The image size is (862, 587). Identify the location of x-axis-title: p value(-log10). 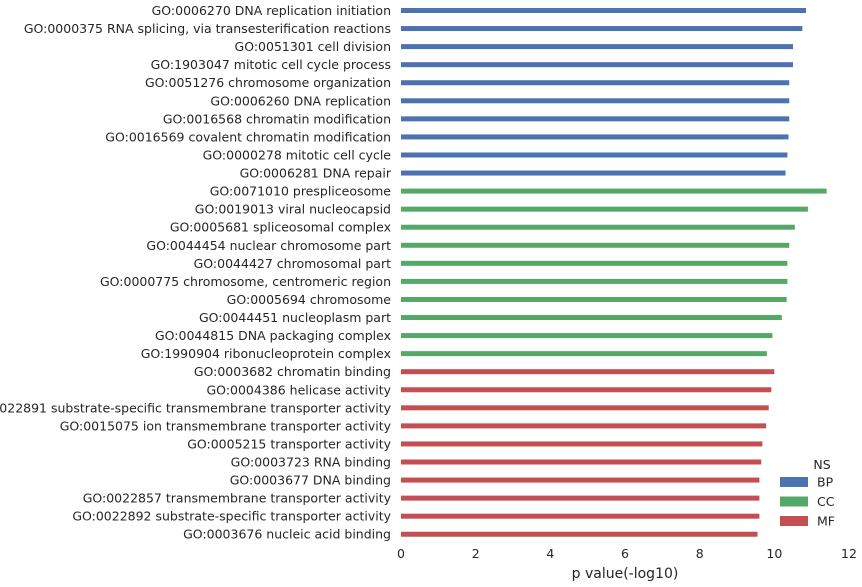
(625, 574).